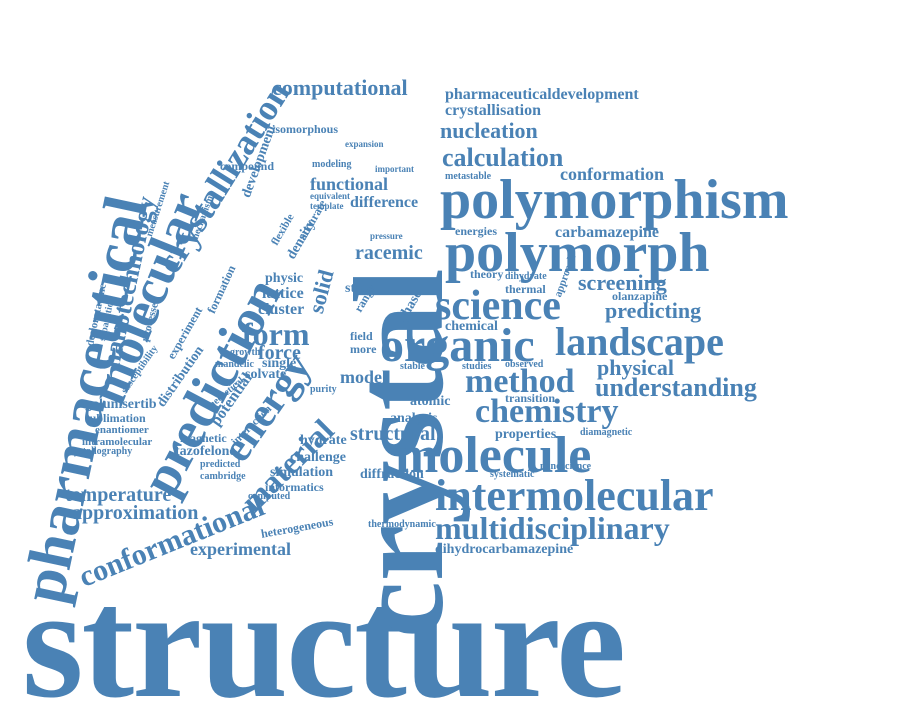  What do you see at coordinates (247, 166) in the screenshot?
I see `word-compound: compound` at bounding box center [247, 166].